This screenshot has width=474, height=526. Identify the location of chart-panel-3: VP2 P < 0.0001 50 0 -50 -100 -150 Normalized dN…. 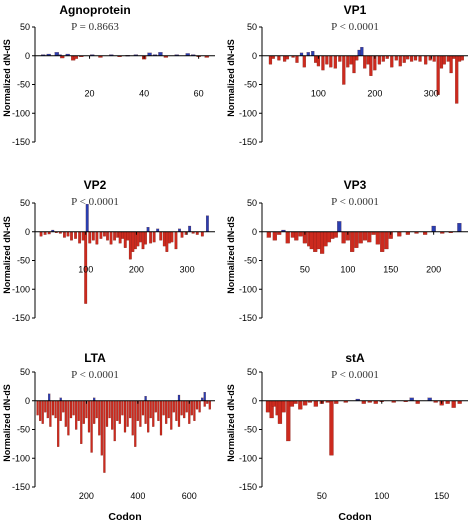
(108, 250).